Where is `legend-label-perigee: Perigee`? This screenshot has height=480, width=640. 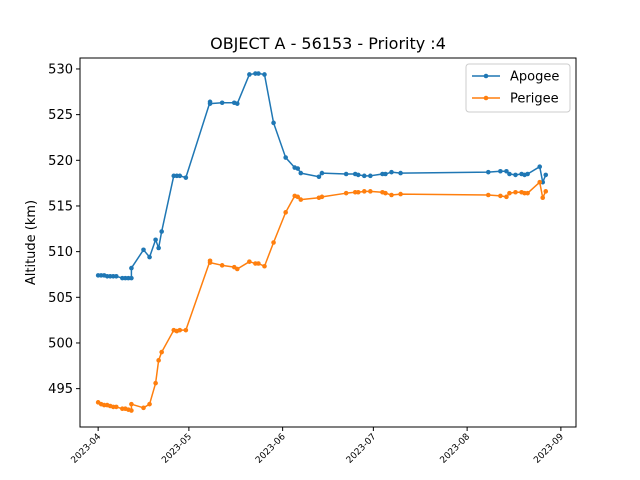
legend-label-perigee: Perigee is located at coordinates (534, 99).